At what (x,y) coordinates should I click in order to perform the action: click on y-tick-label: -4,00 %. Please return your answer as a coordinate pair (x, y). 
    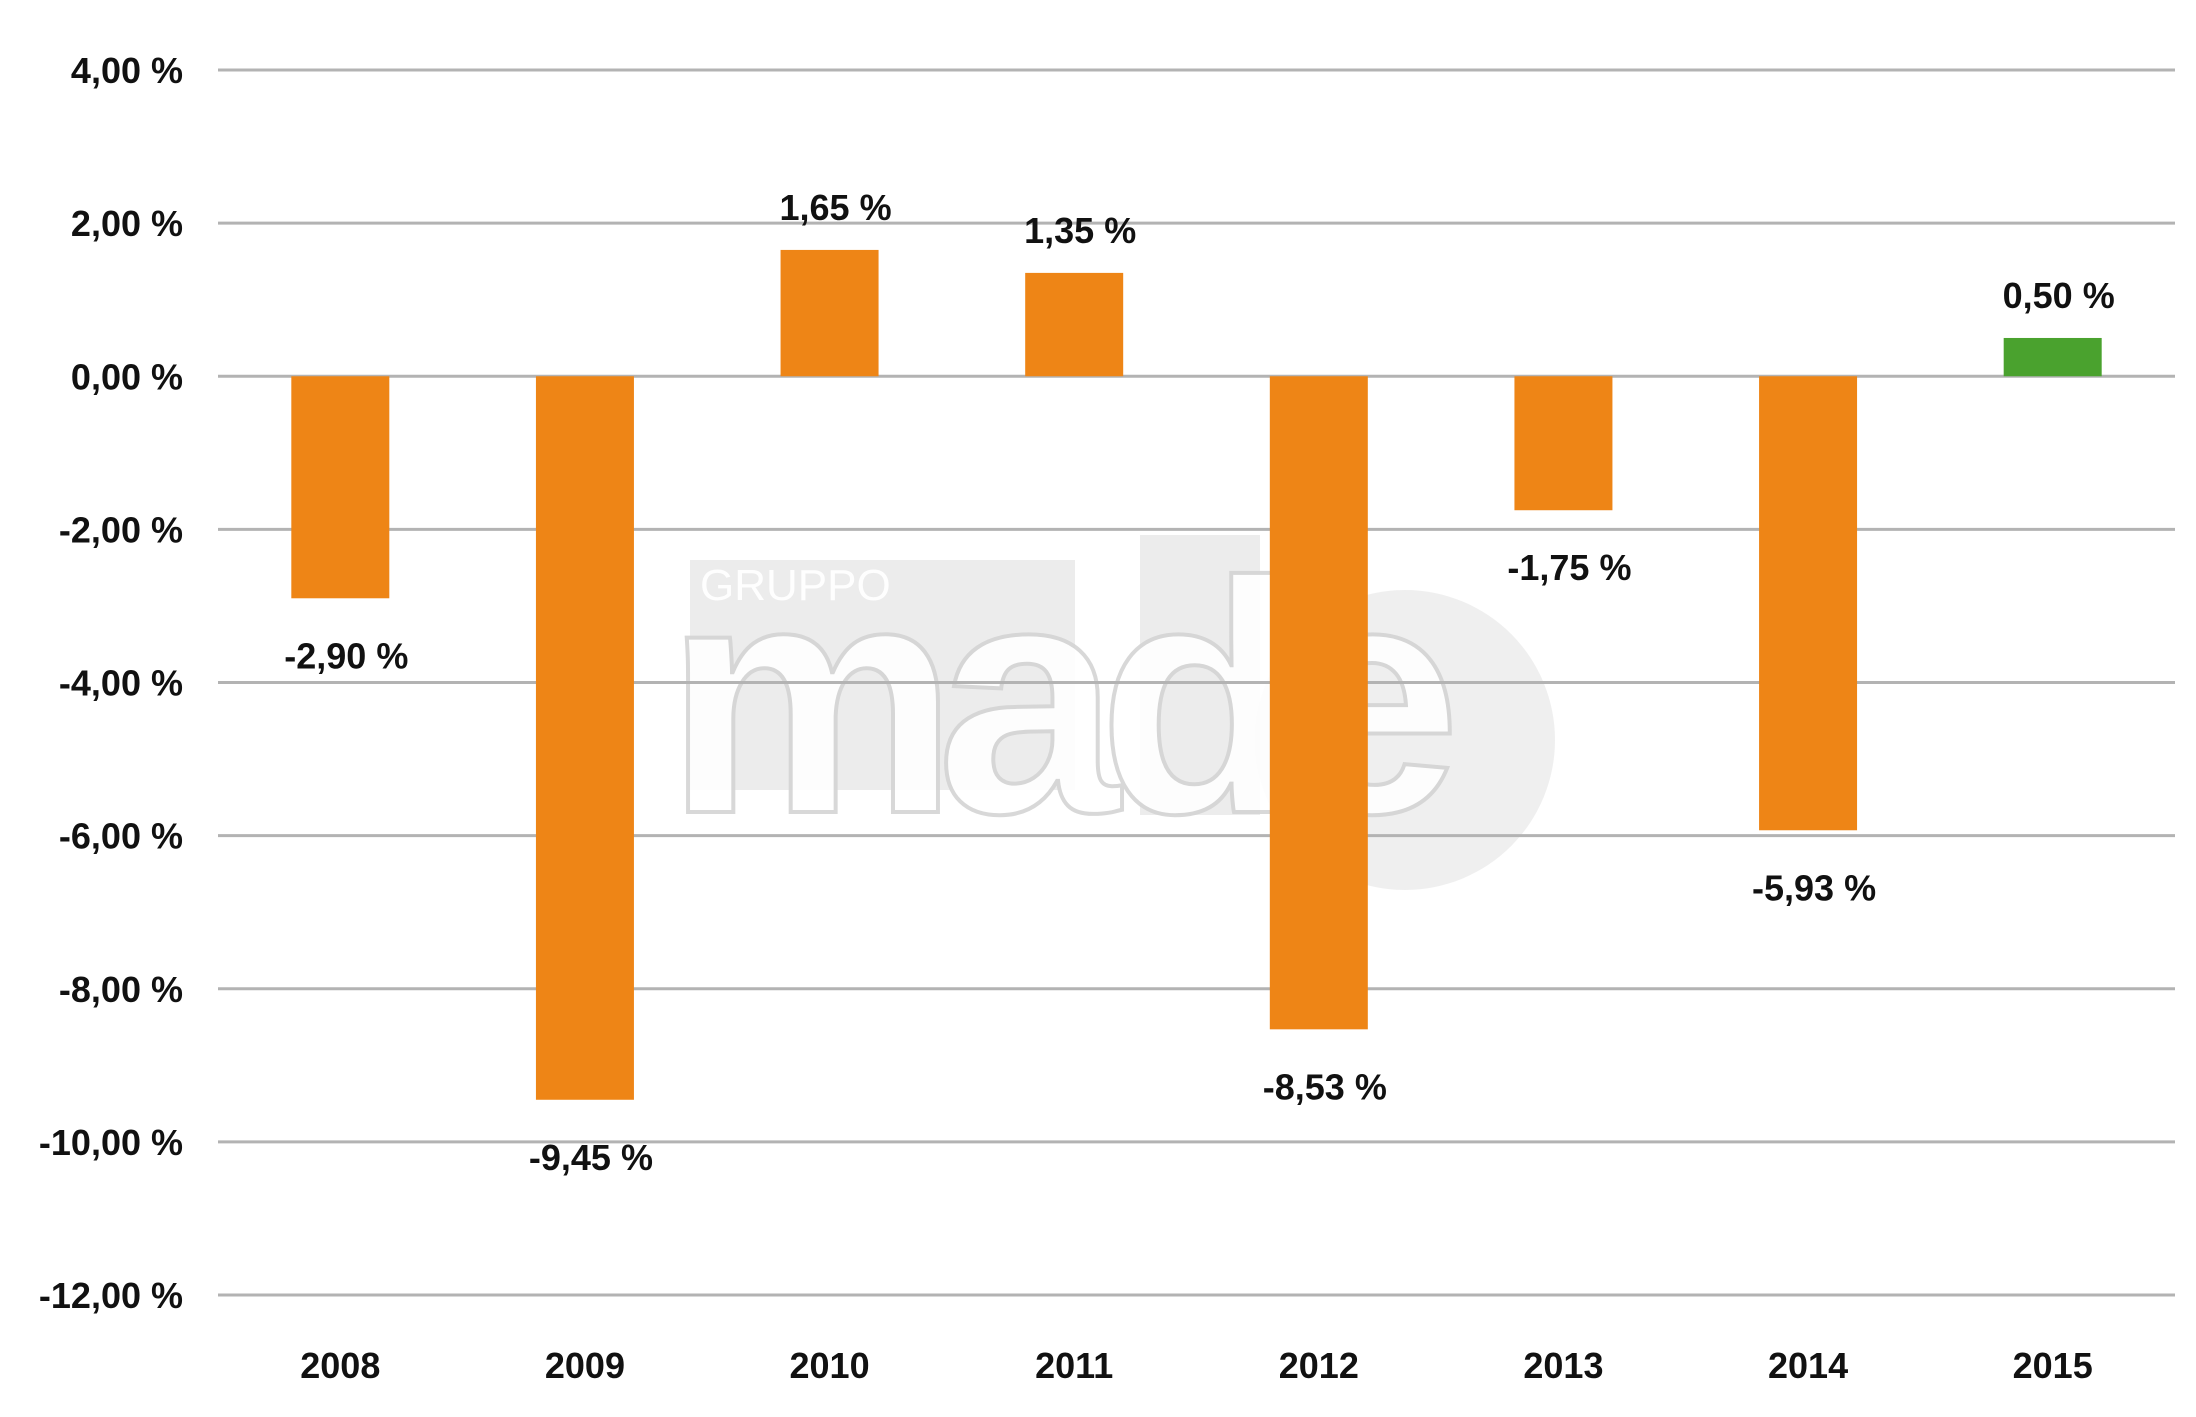
    Looking at the image, I should click on (121, 683).